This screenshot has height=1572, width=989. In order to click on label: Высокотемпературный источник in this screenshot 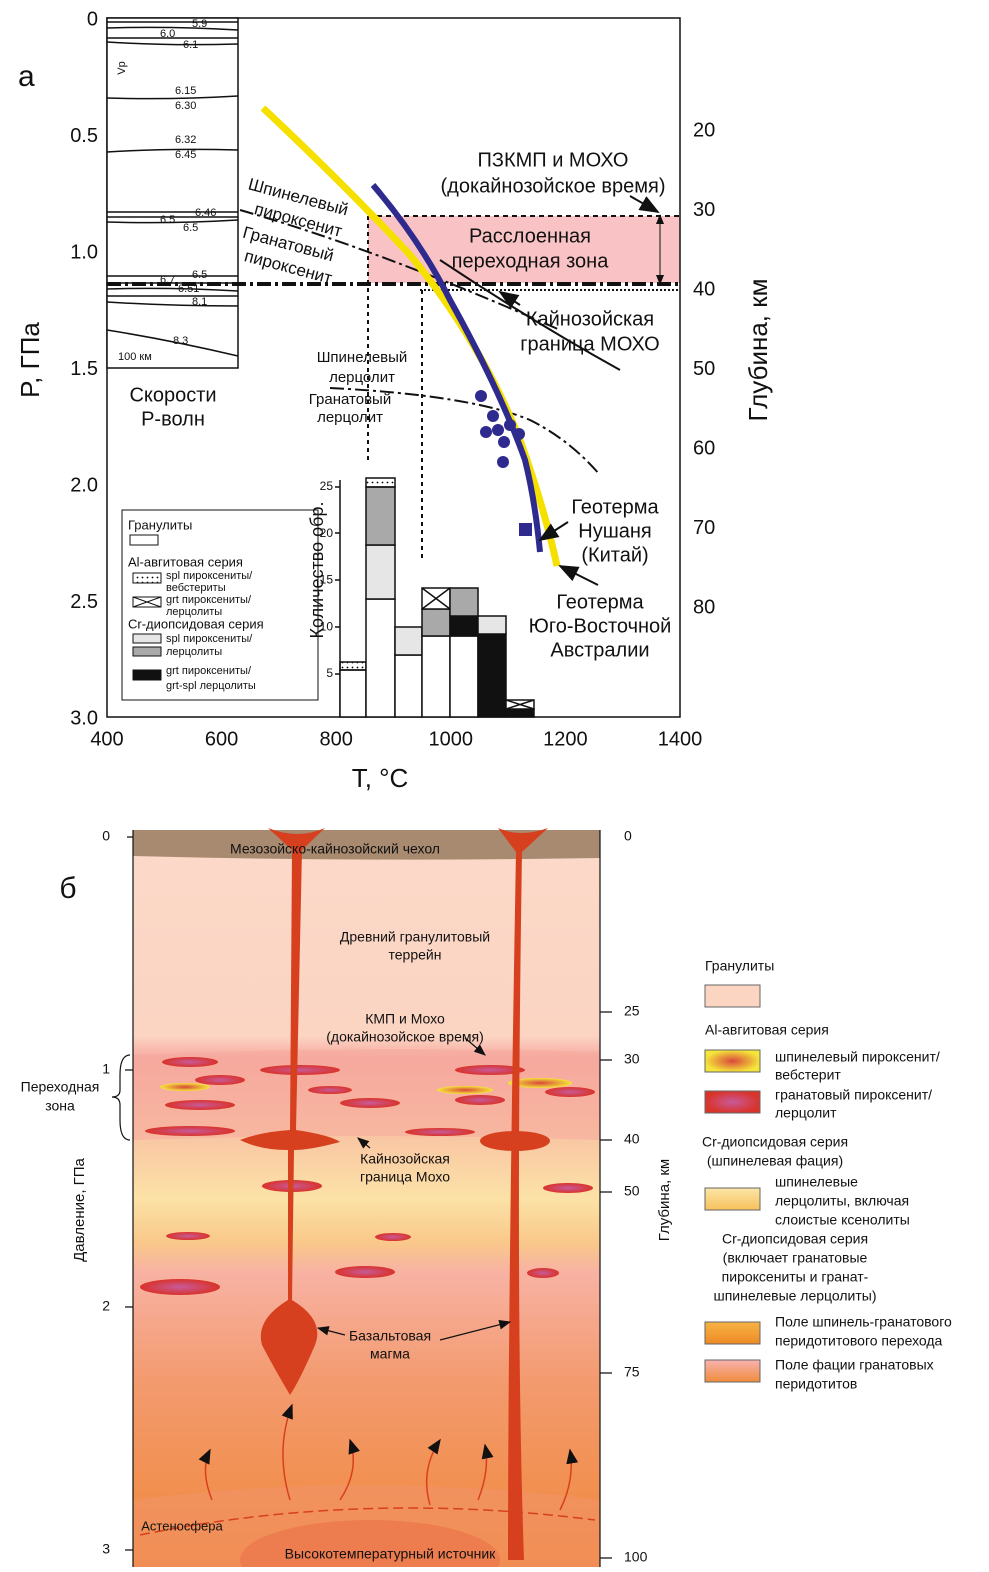, I will do `click(391, 1554)`.